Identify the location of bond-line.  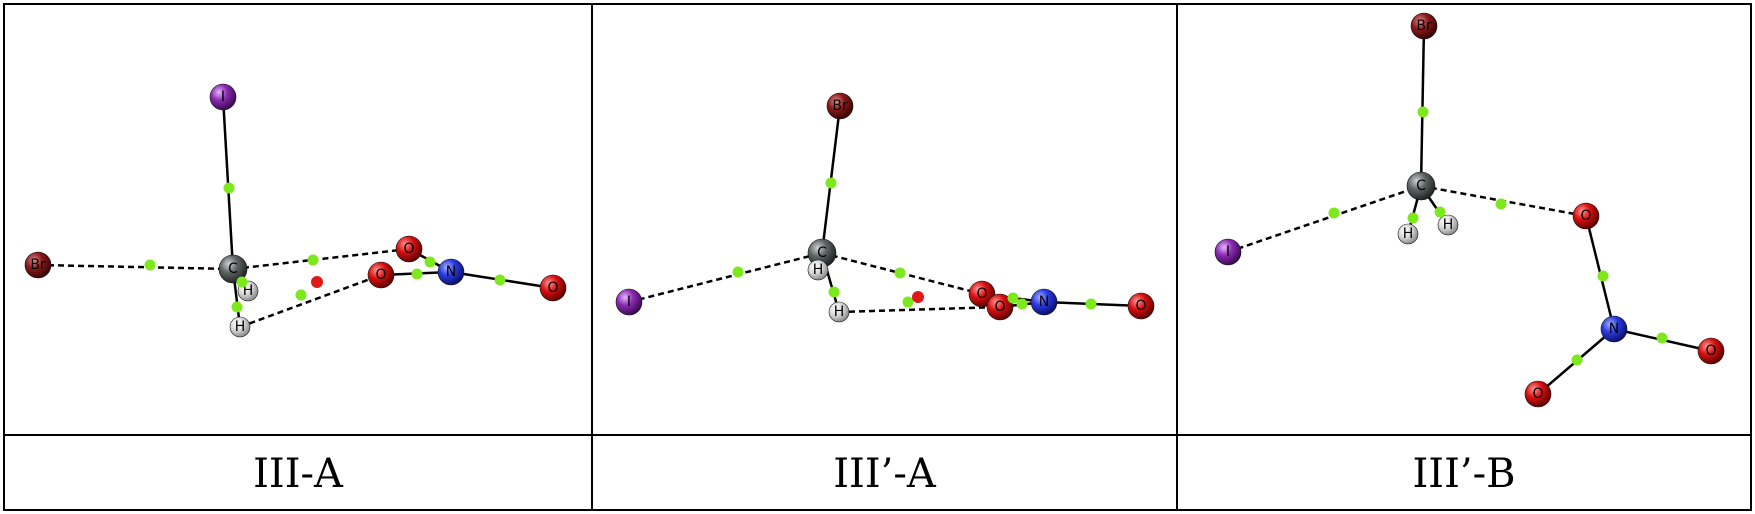
(1422, 106).